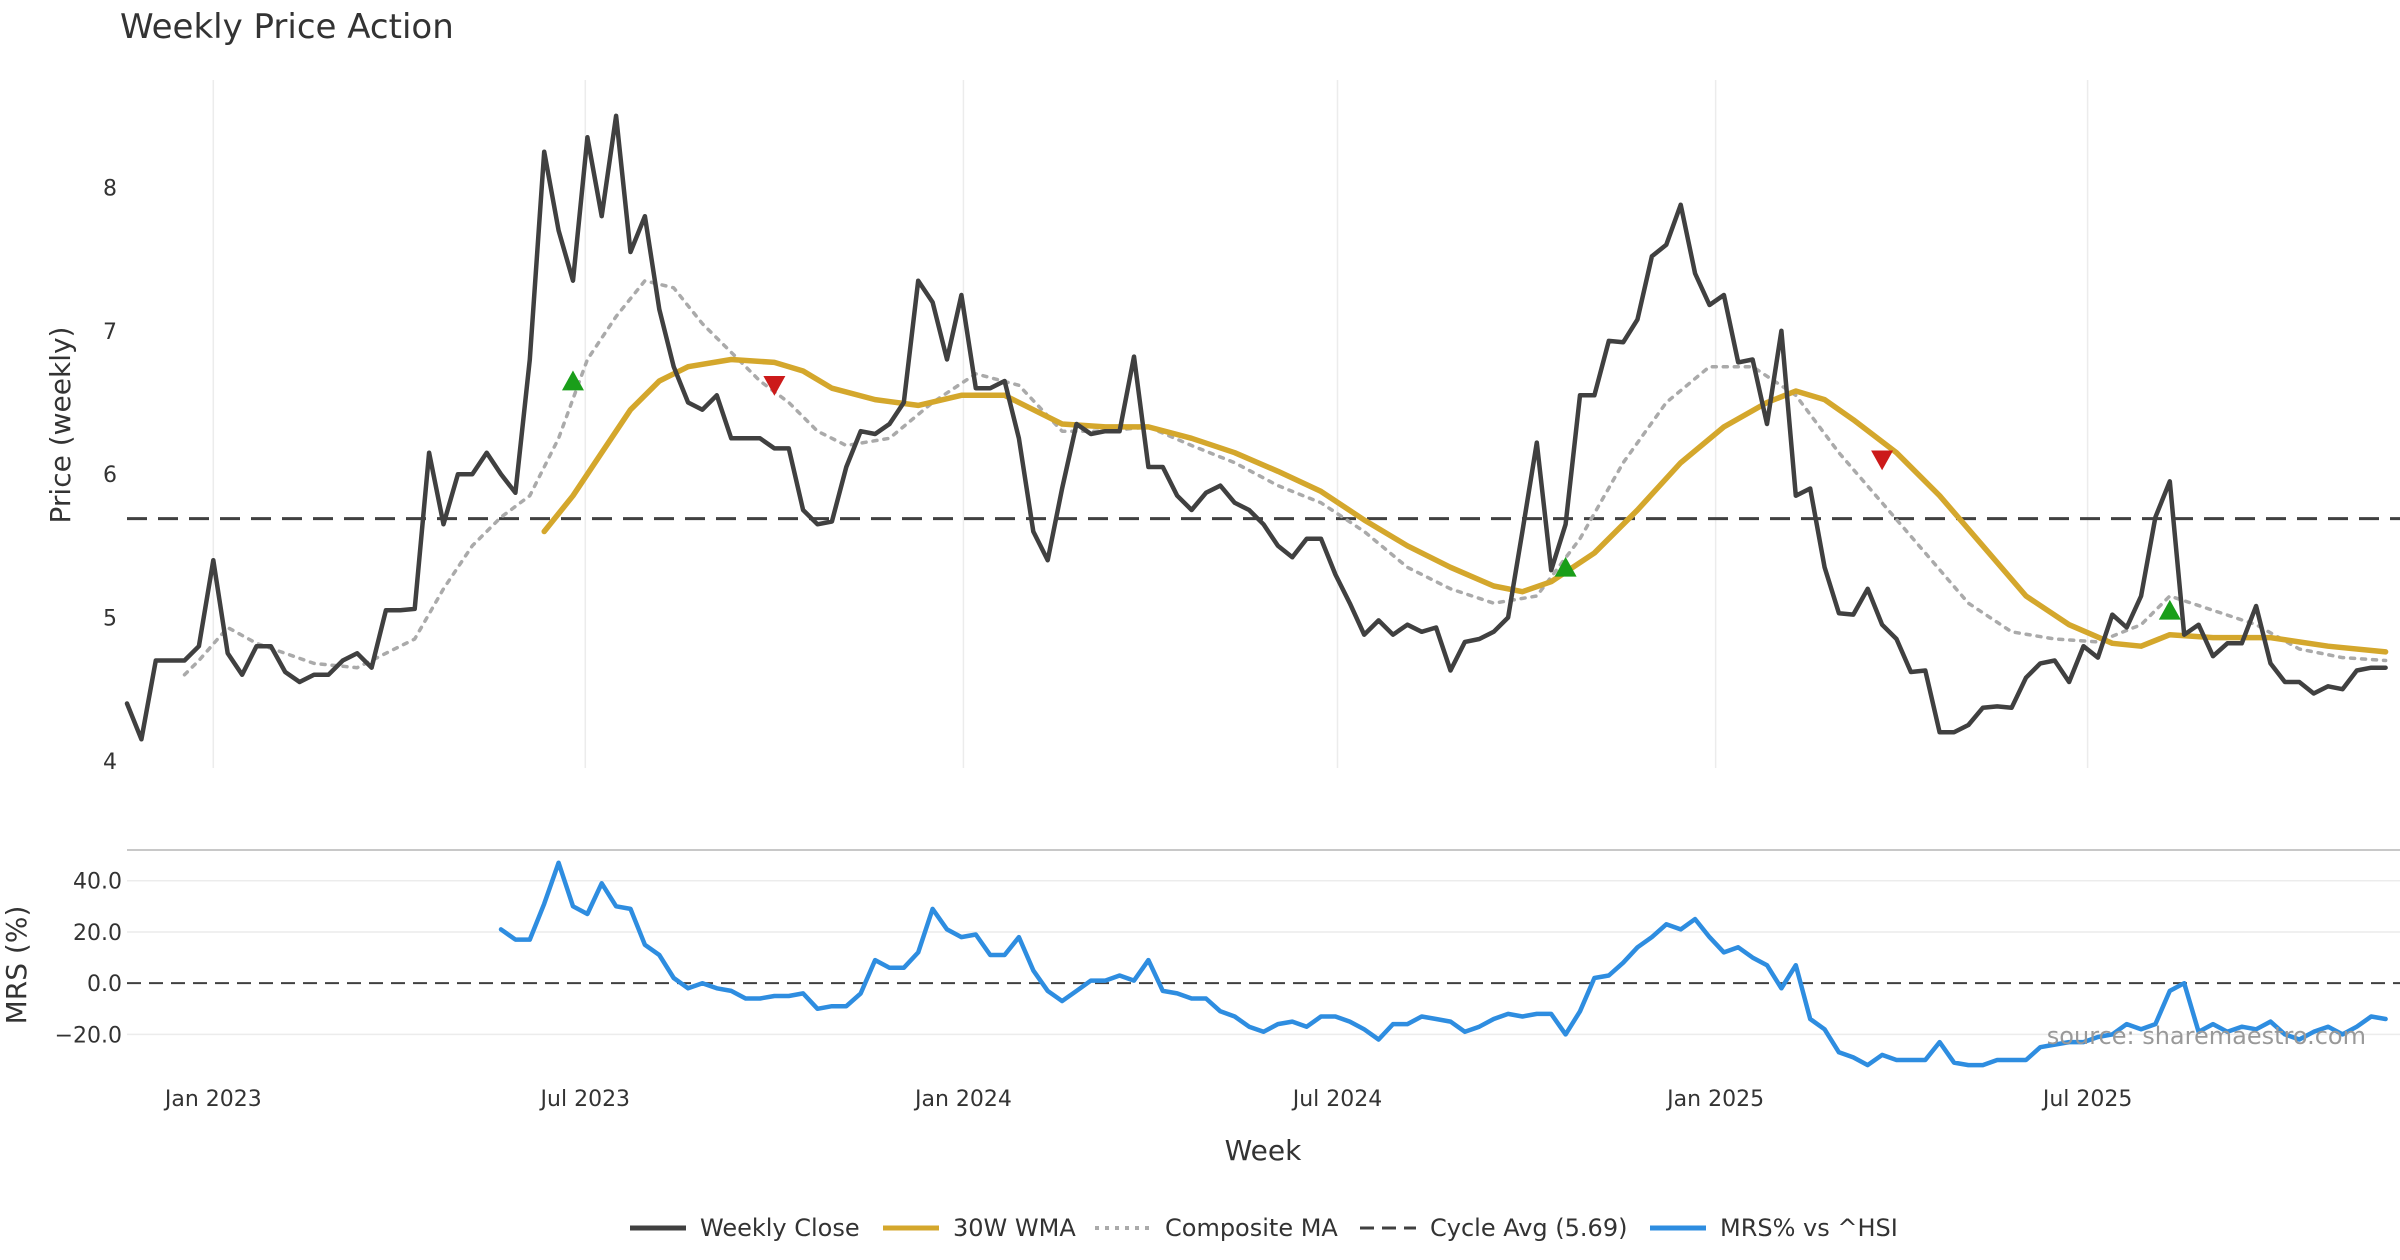  Describe the element at coordinates (110, 619) in the screenshot. I see `price-y-tick-label: 5` at that location.